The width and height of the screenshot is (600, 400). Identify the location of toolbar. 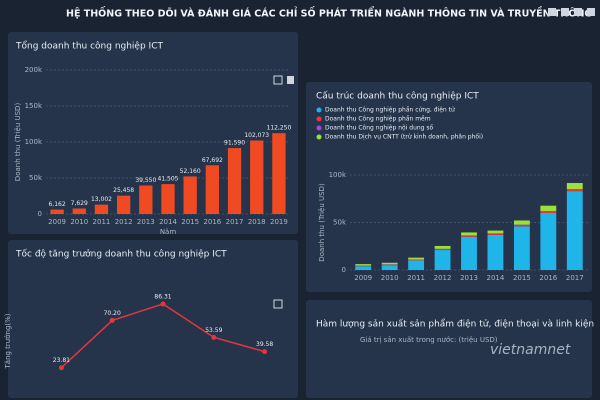
(571, 12).